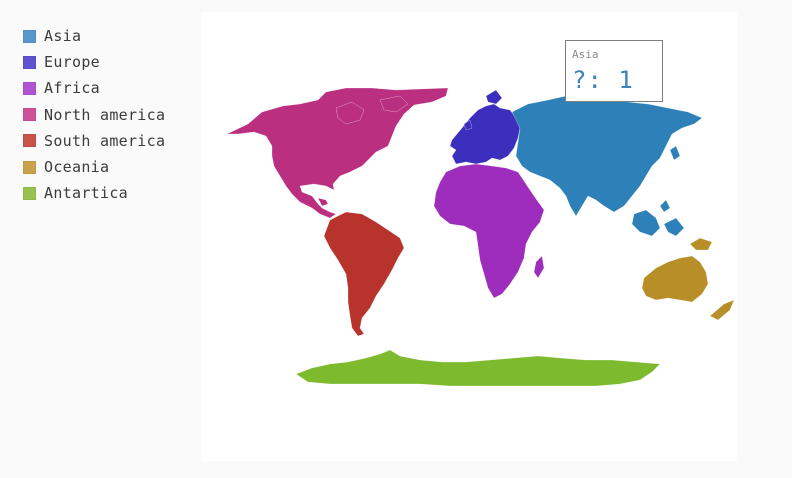 The image size is (792, 478). I want to click on tooltip-value: ?: 1, so click(603, 80).